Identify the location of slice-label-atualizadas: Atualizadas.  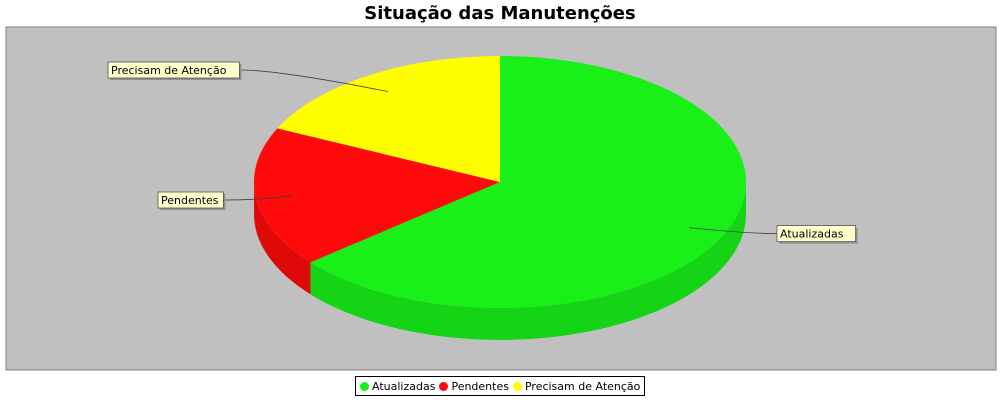
(812, 234).